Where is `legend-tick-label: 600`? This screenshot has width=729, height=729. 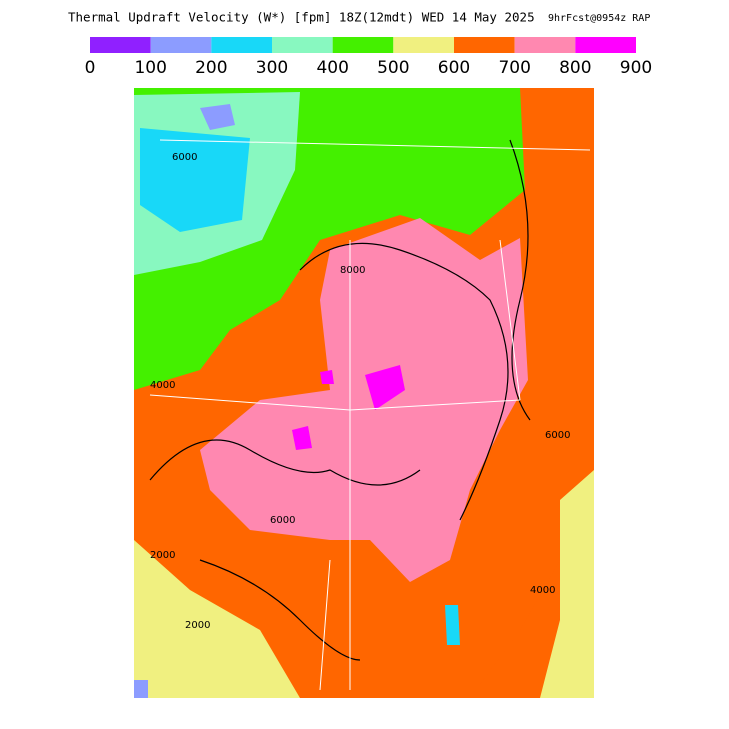 legend-tick-label: 600 is located at coordinates (454, 68).